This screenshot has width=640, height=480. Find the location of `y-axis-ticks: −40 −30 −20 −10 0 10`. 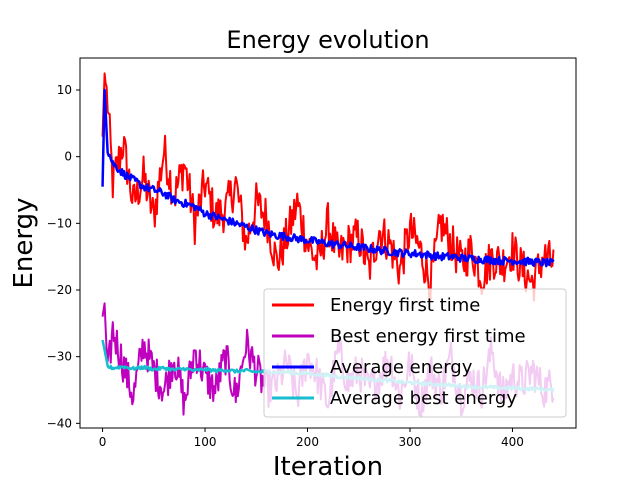

y-axis-ticks: −40 −30 −20 −10 0 10 is located at coordinates (63, 256).